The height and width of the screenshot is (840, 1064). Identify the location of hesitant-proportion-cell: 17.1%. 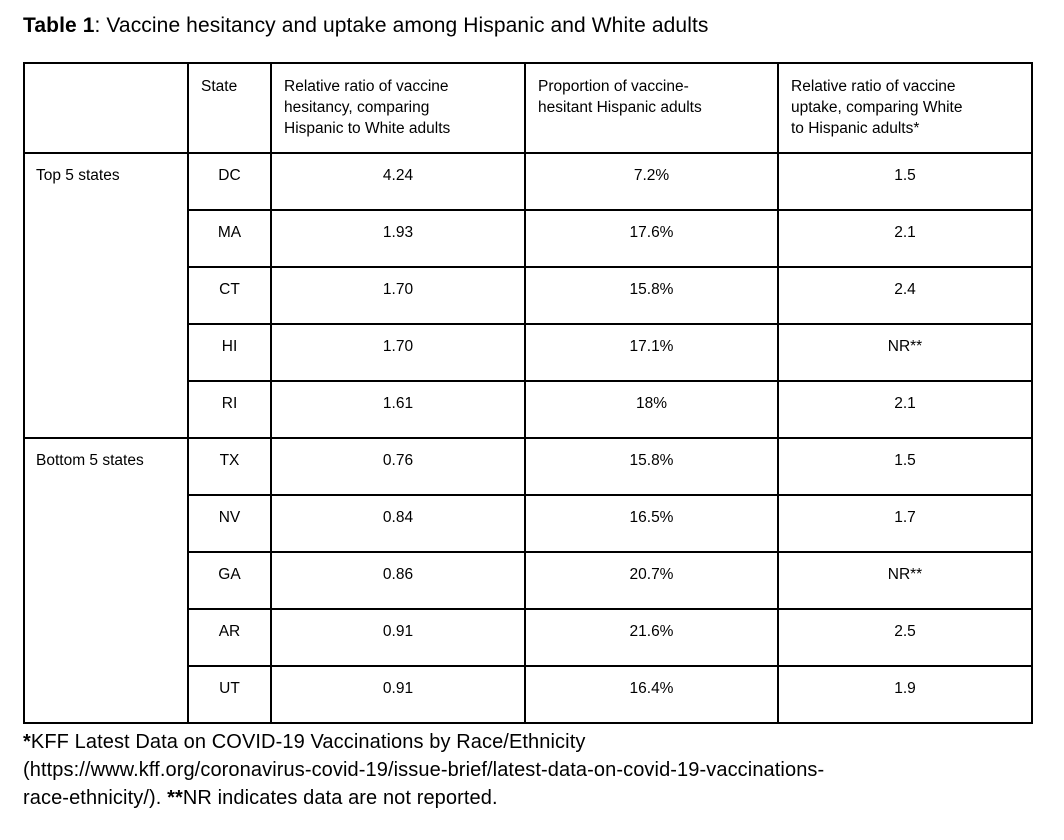
(651, 352).